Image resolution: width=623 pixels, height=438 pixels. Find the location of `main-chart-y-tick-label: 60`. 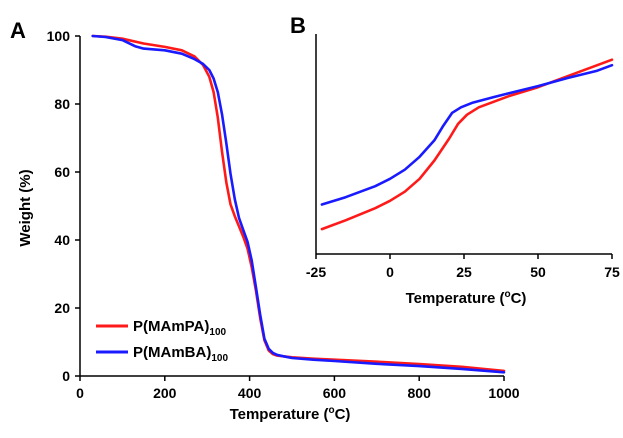

main-chart-y-tick-label: 60 is located at coordinates (62, 172).